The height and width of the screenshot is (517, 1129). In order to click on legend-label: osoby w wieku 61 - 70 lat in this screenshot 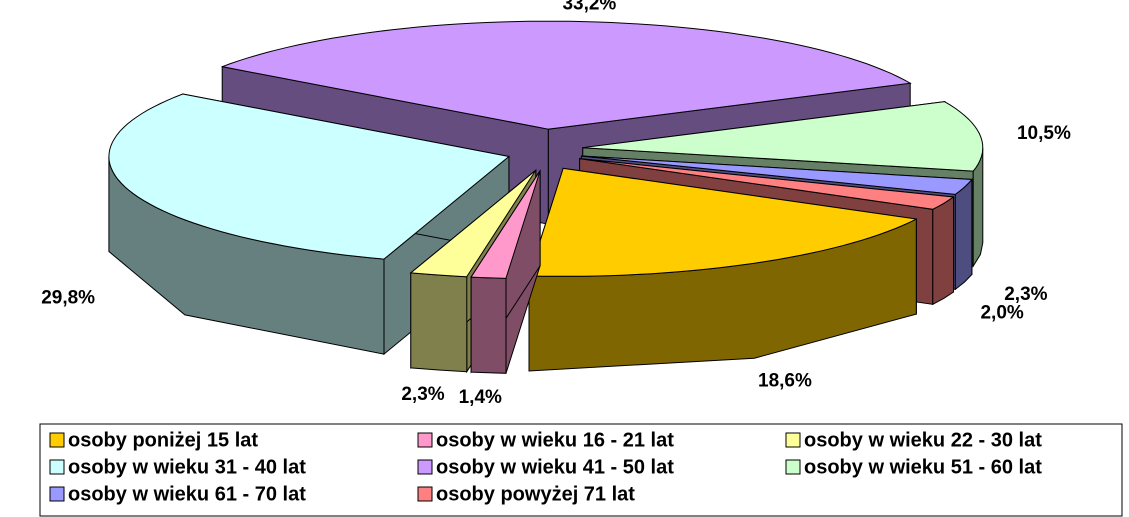, I will do `click(187, 494)`.